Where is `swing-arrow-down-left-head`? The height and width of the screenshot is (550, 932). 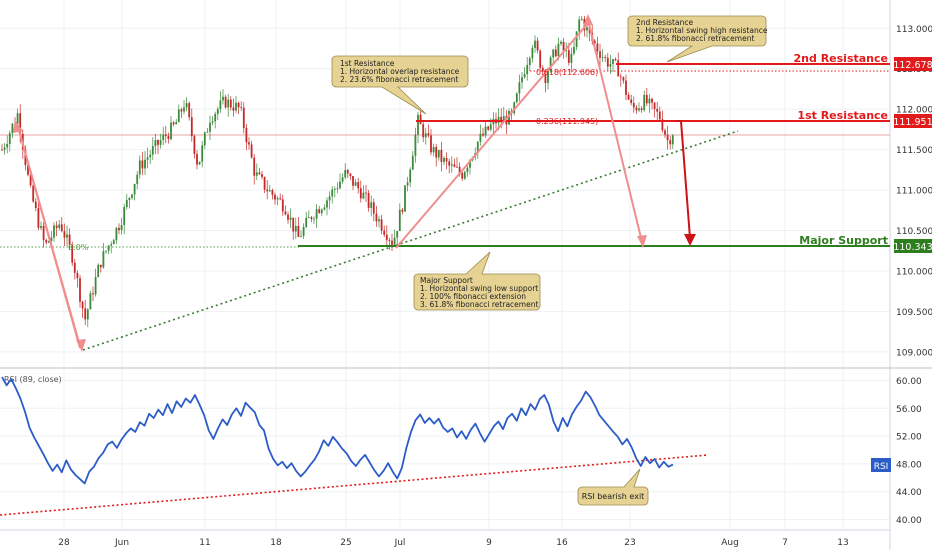
swing-arrow-down-left-head is located at coordinates (81, 345).